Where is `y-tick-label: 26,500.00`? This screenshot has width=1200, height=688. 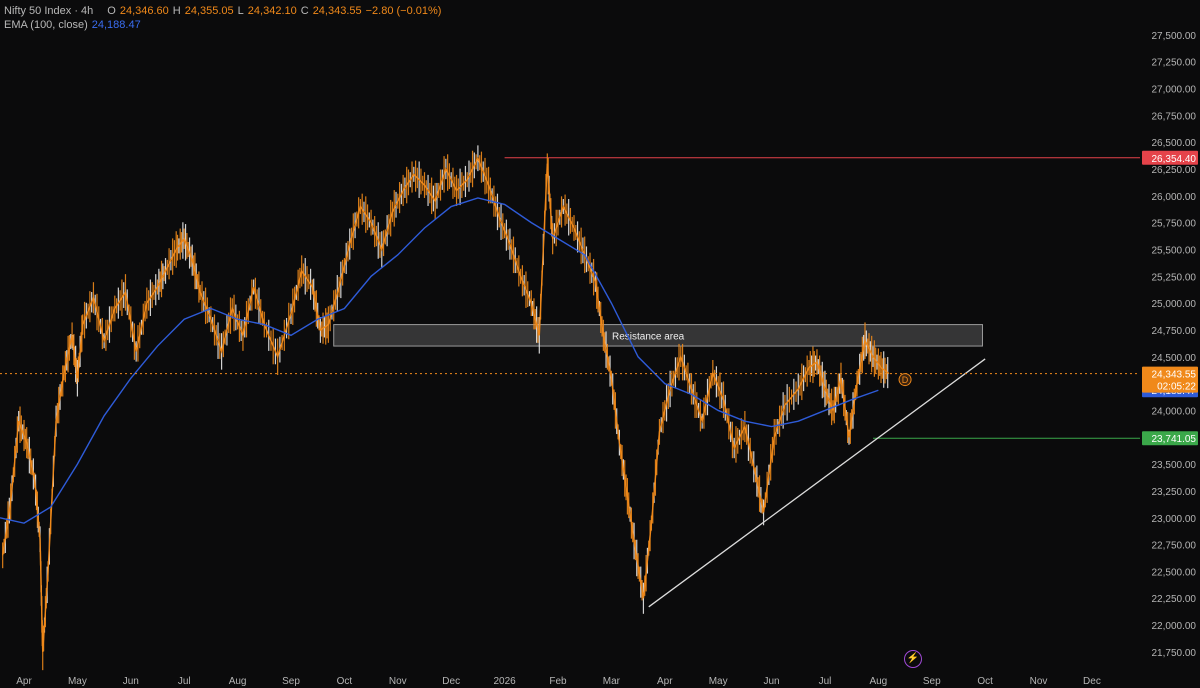
y-tick-label: 26,500.00 is located at coordinates (1174, 143).